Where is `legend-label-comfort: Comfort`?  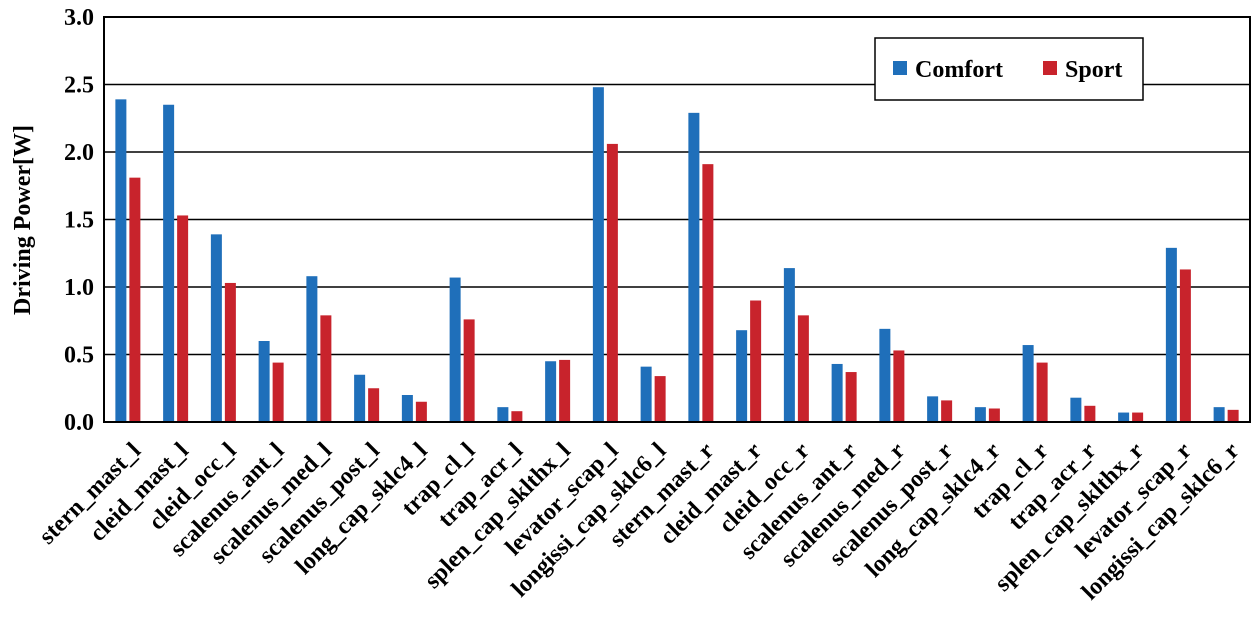
legend-label-comfort: Comfort is located at coordinates (959, 70).